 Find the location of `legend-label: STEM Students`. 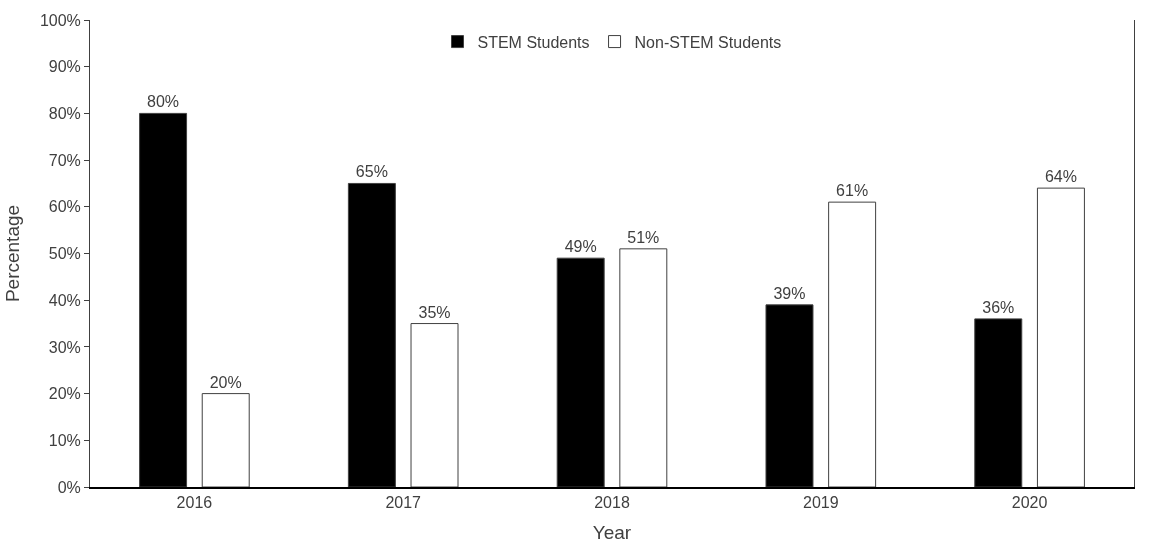

legend-label: STEM Students is located at coordinates (533, 42).